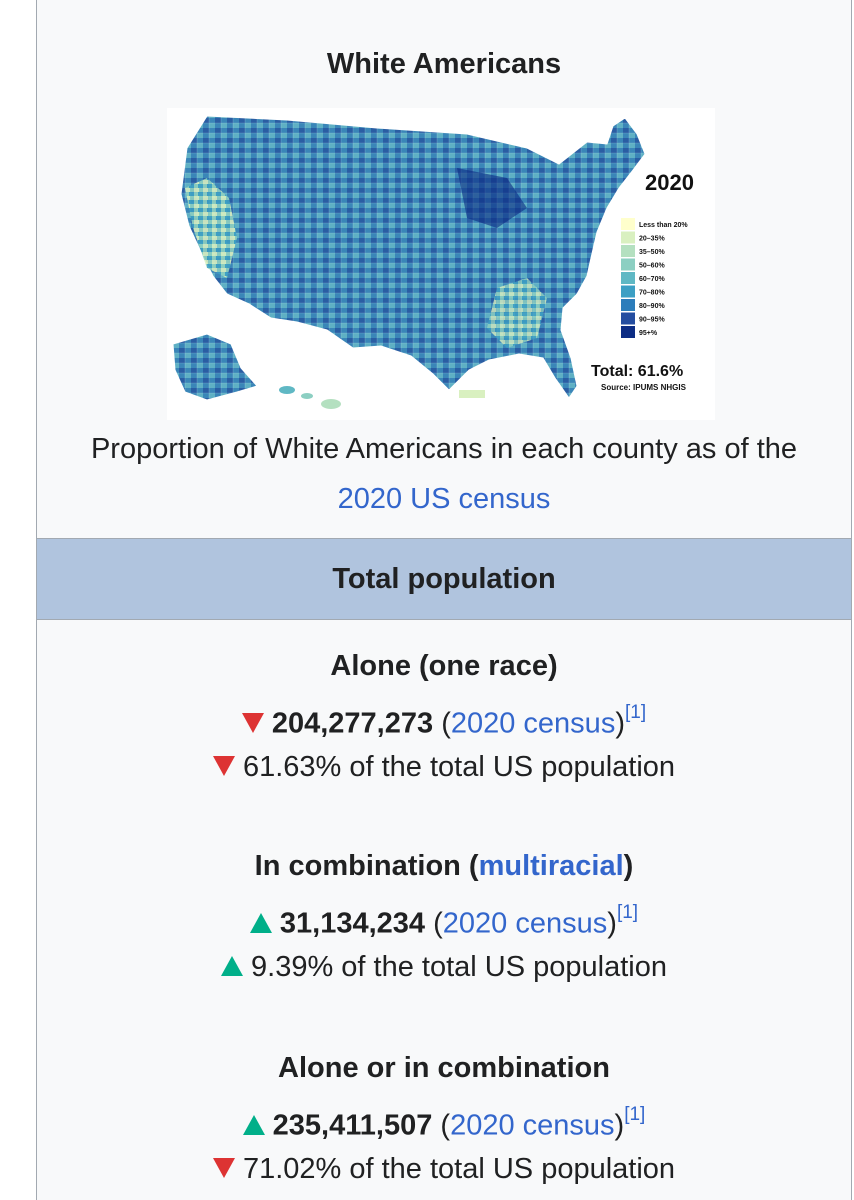 The image size is (854, 1200). I want to click on group-label: Alone (one race), so click(444, 666).